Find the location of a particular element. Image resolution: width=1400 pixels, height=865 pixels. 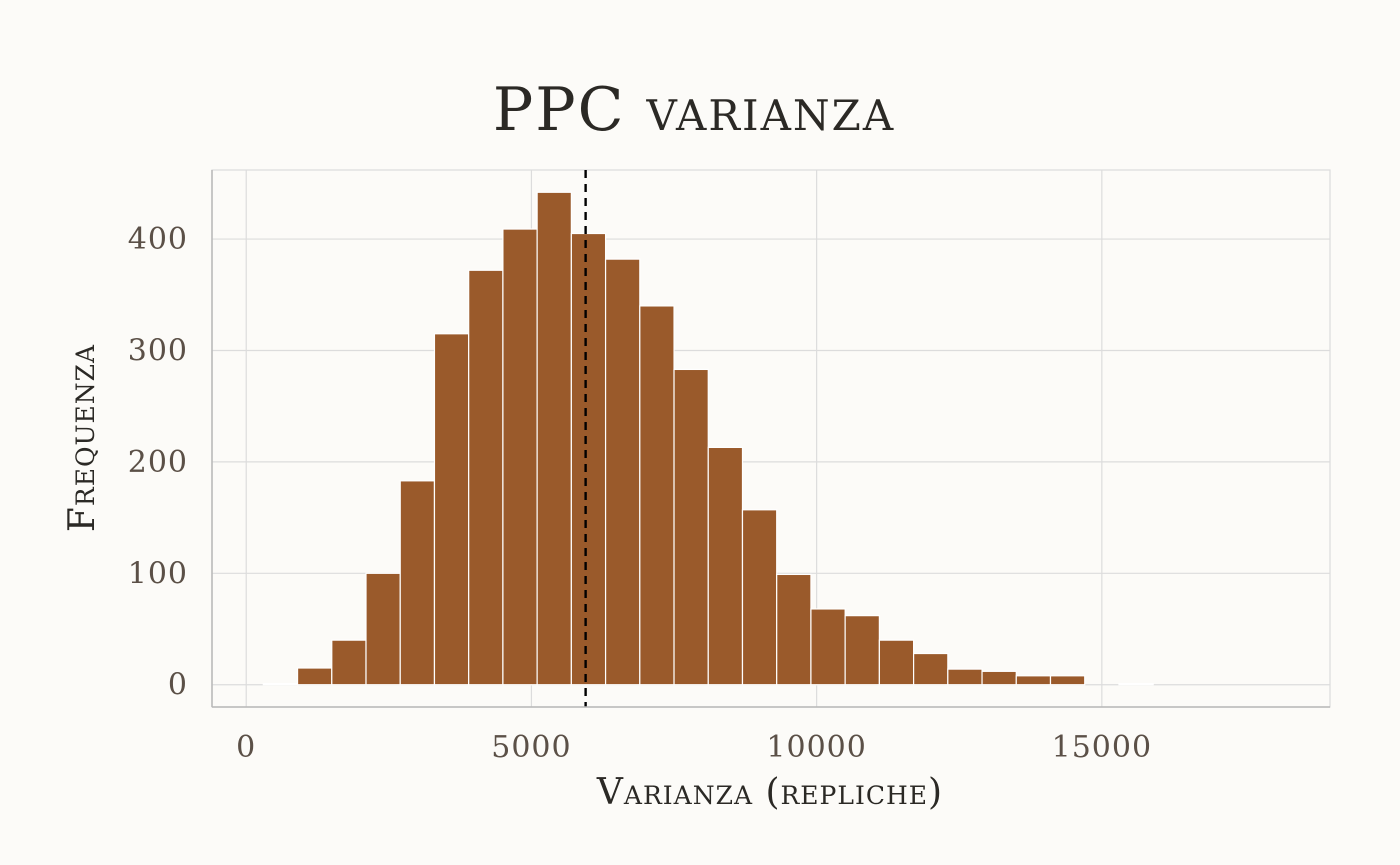

x-tick-label: 10000 is located at coordinates (816, 747).